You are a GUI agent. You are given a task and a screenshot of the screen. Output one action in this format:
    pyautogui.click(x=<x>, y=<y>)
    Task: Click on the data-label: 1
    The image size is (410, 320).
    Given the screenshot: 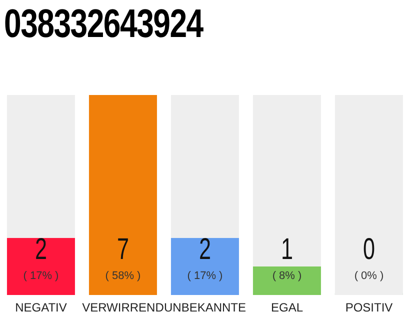 What is the action you would take?
    pyautogui.click(x=287, y=250)
    